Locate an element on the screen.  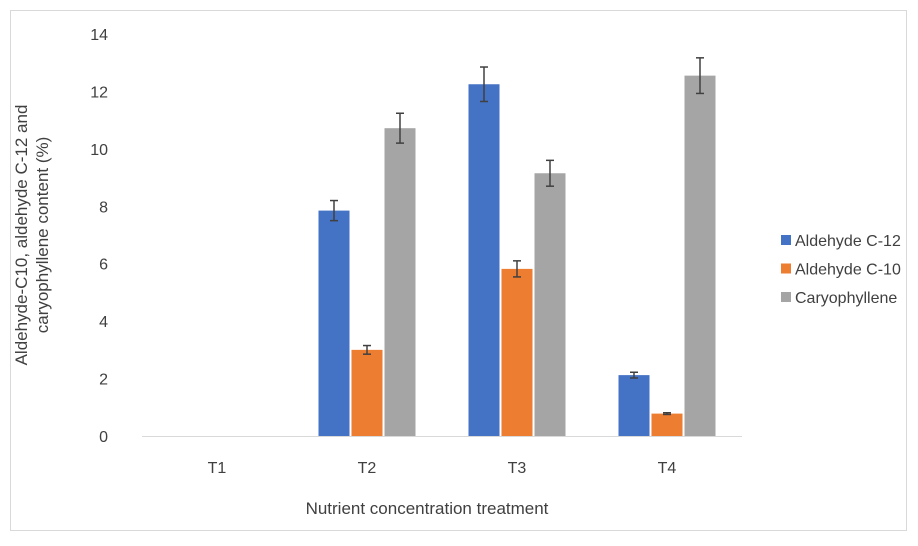
legend: Aldehyde C-12 Aldehyde C-10 Caryophyllene is located at coordinates (841, 270).